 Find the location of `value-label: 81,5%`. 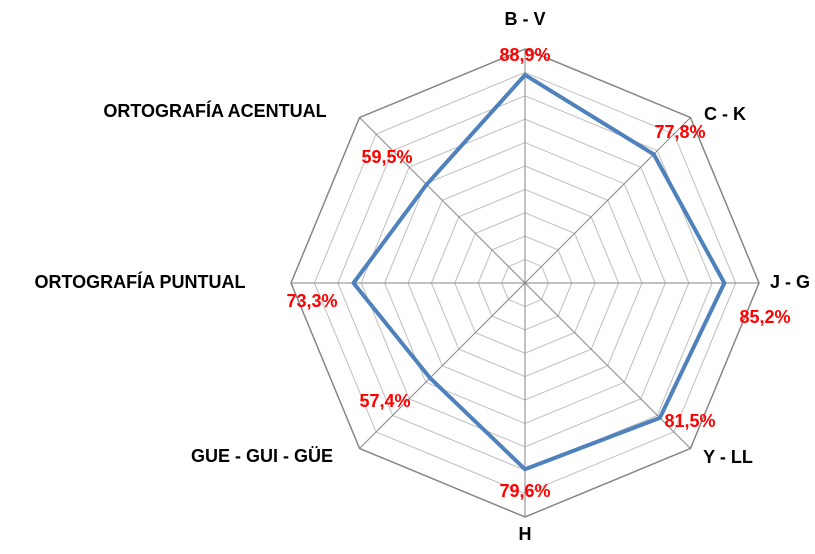

value-label: 81,5% is located at coordinates (689, 421).